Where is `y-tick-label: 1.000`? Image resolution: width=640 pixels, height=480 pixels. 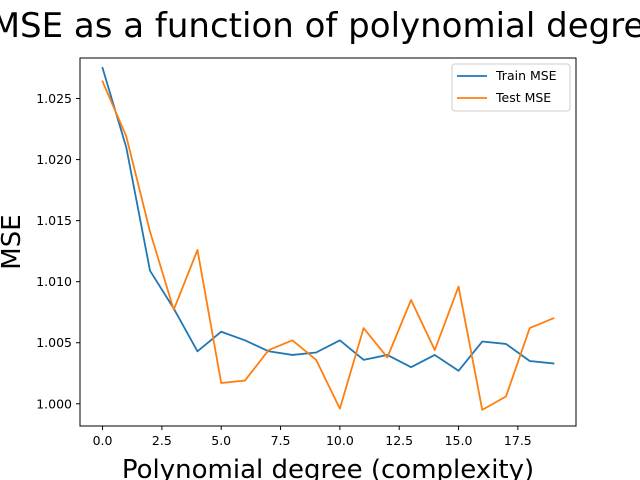
y-tick-label: 1.000 is located at coordinates (54, 403).